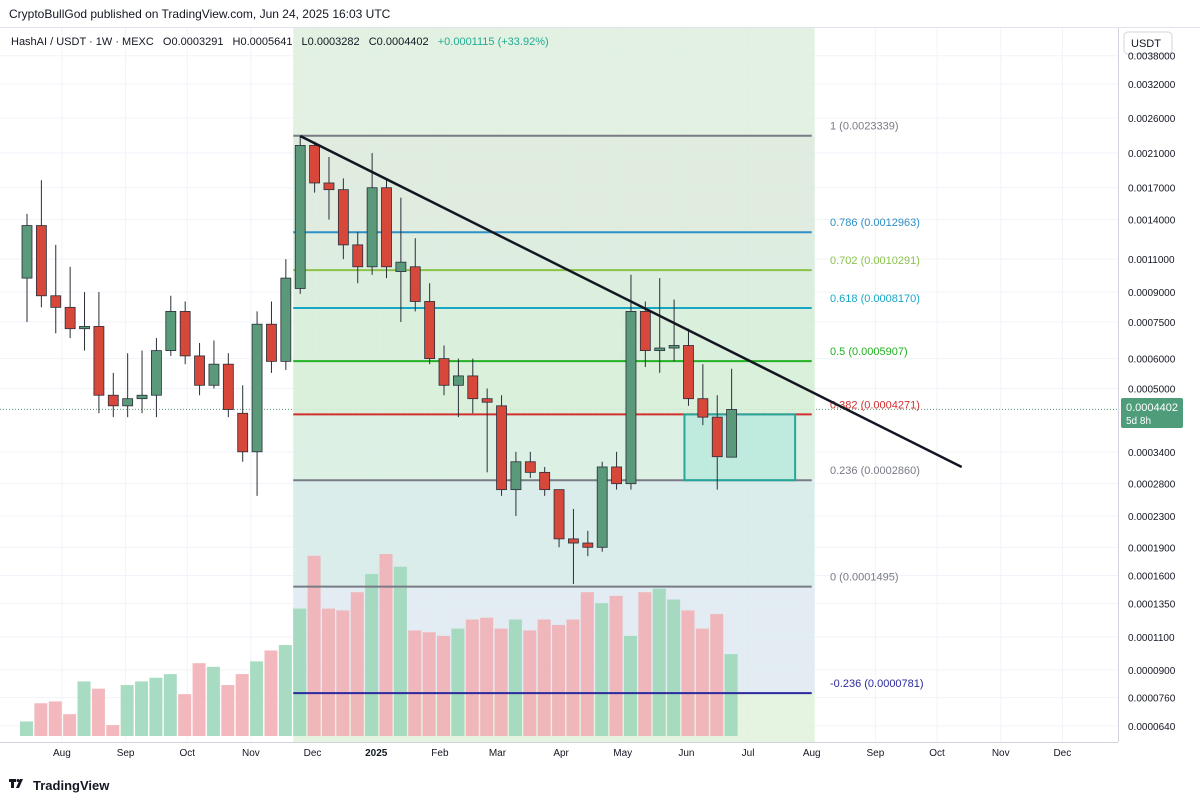 Image resolution: width=1200 pixels, height=800 pixels. What do you see at coordinates (376, 753) in the screenshot?
I see `time-tick-label: 2025` at bounding box center [376, 753].